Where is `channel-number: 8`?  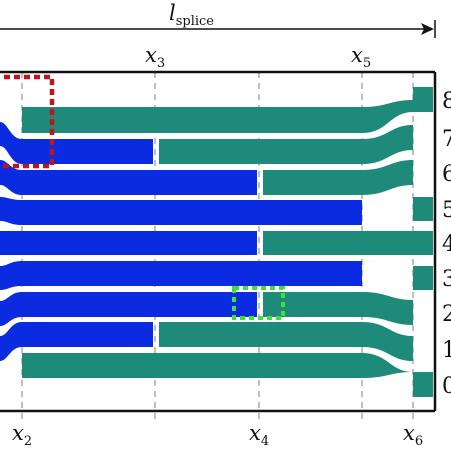
channel-number: 8 is located at coordinates (446, 101).